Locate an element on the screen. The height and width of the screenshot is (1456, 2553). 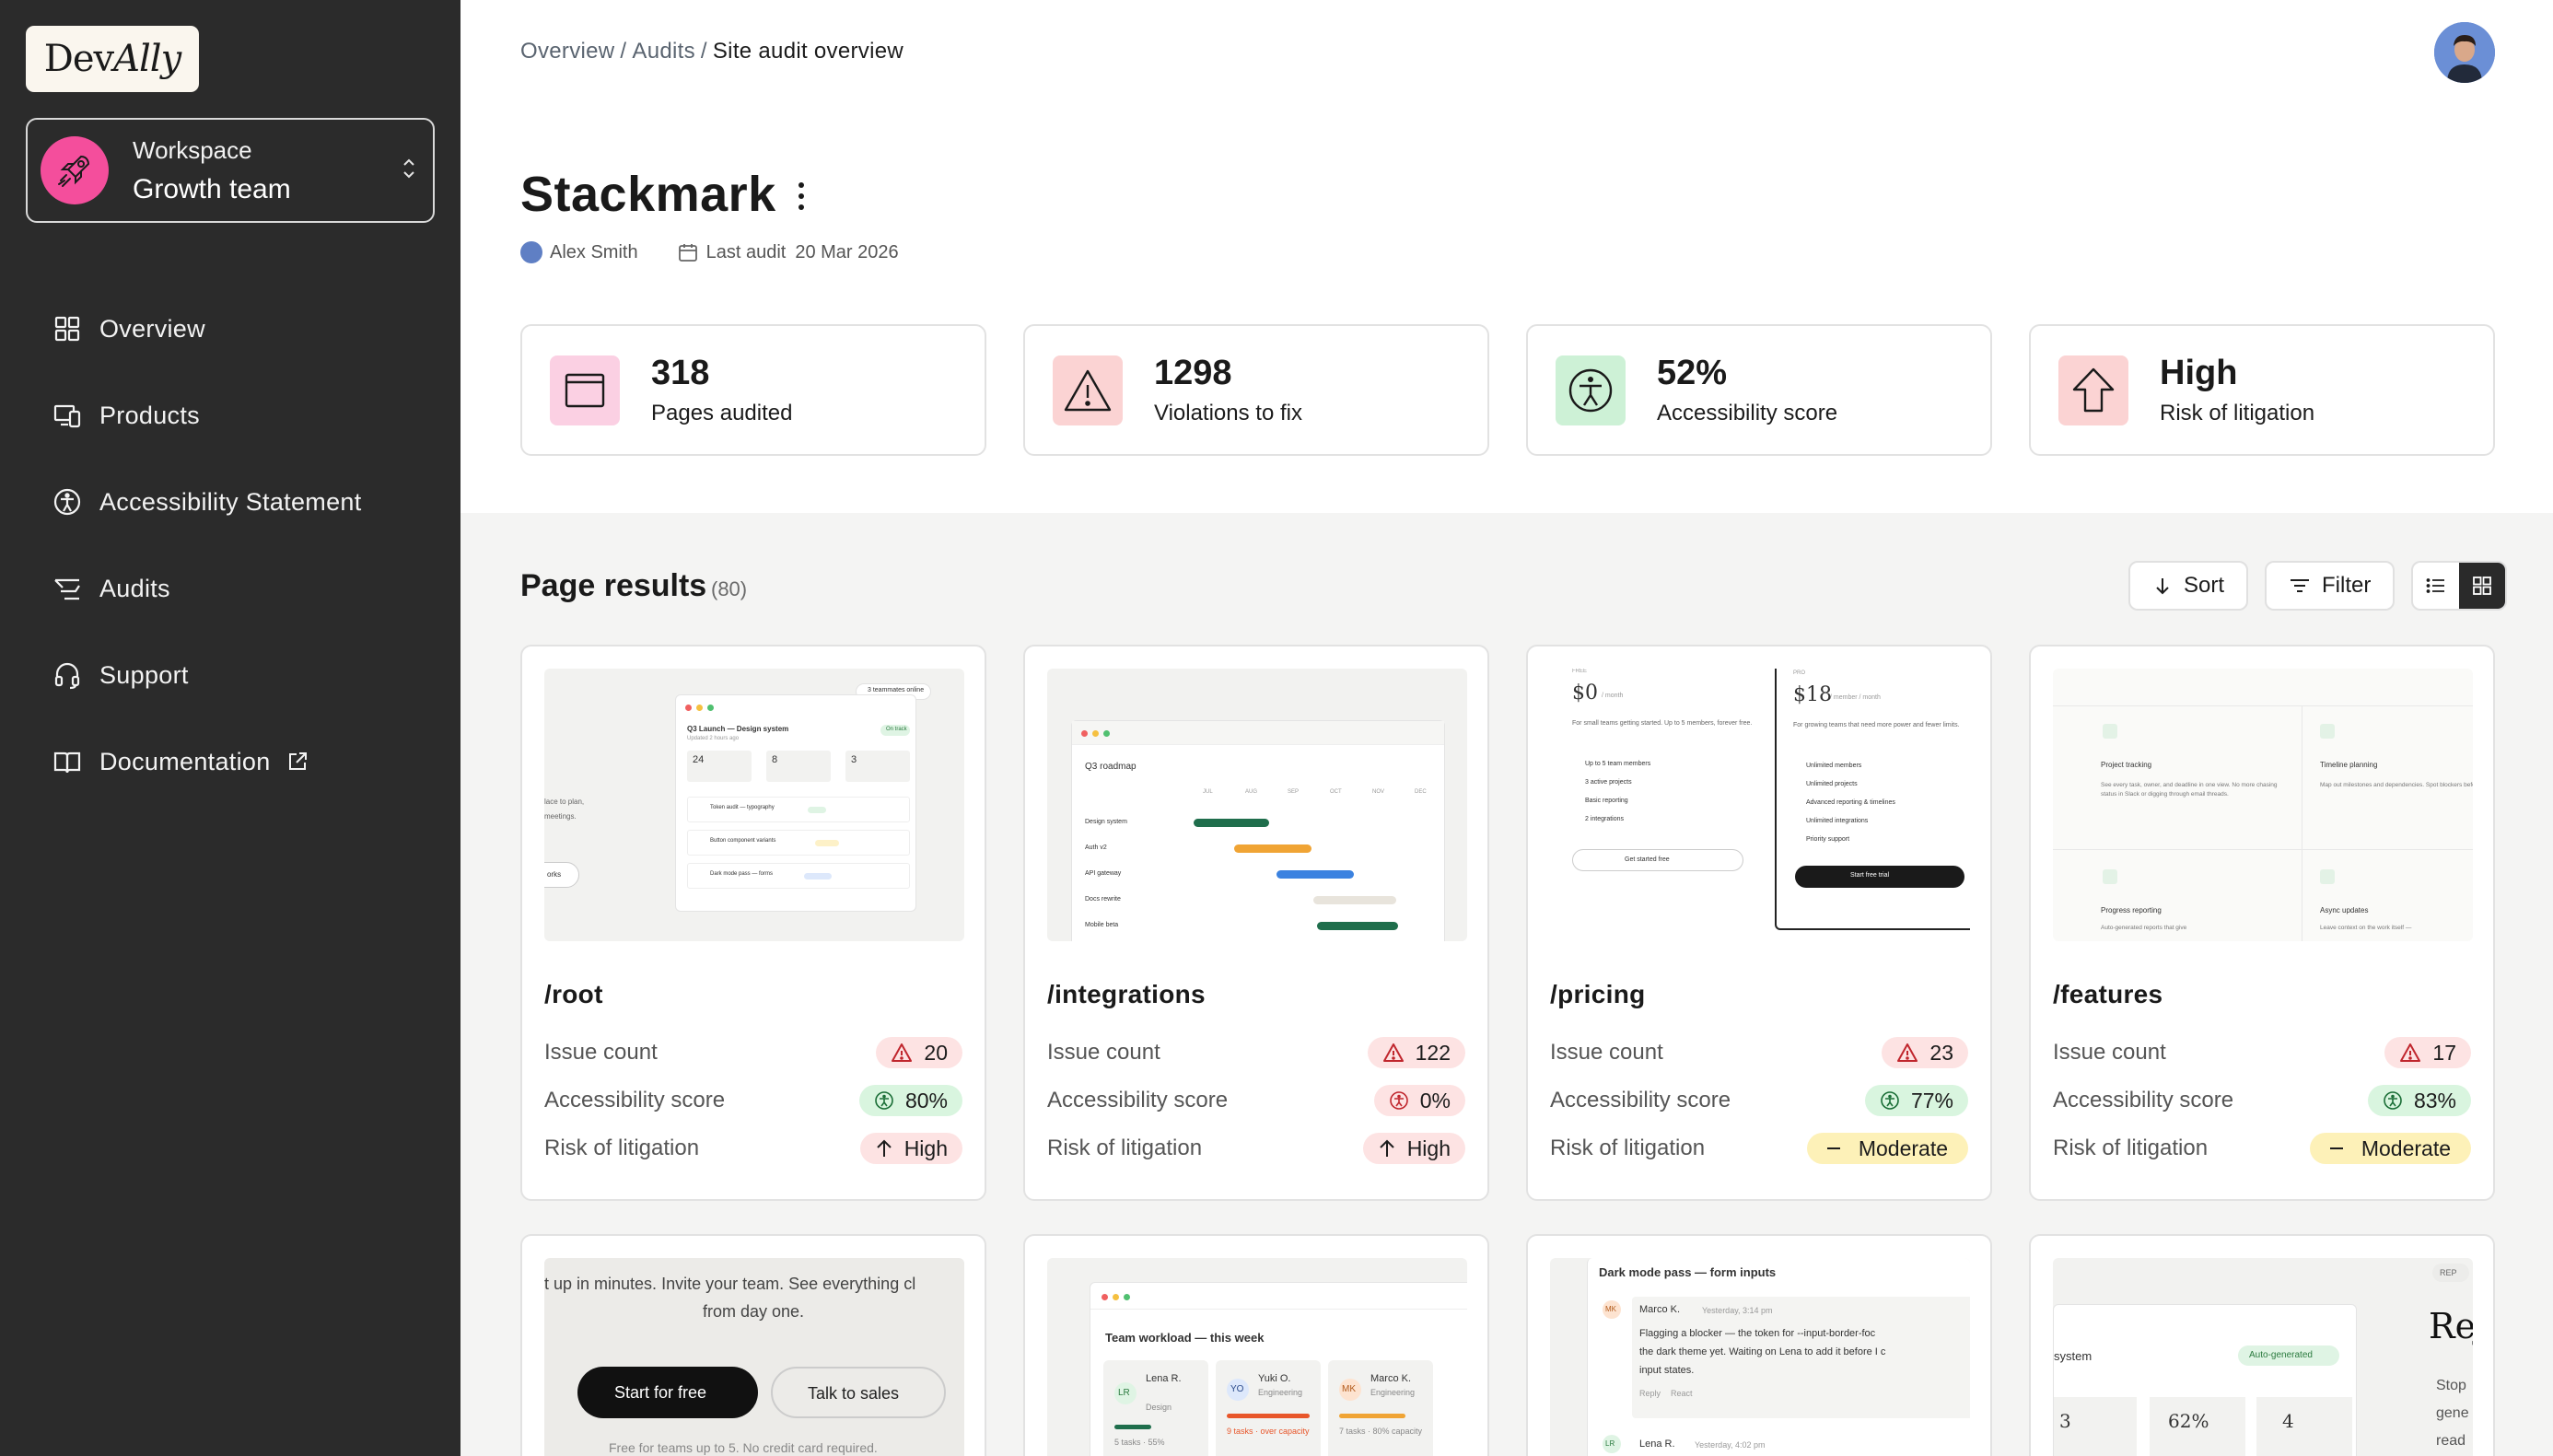
grid-icon is located at coordinates (2483, 586).